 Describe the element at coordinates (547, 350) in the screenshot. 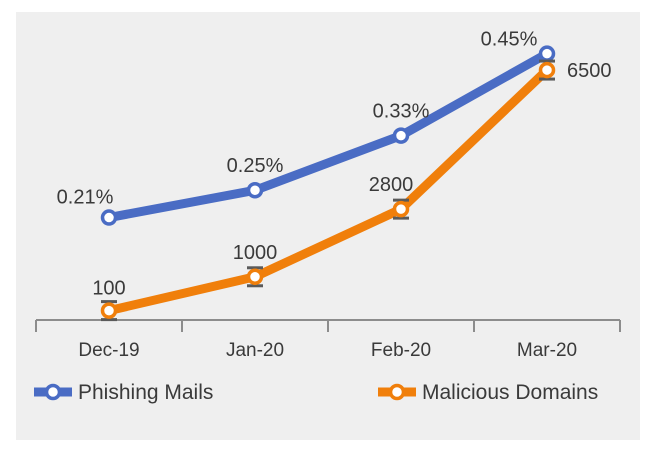

I see `x-tick-label: Mar-20` at that location.